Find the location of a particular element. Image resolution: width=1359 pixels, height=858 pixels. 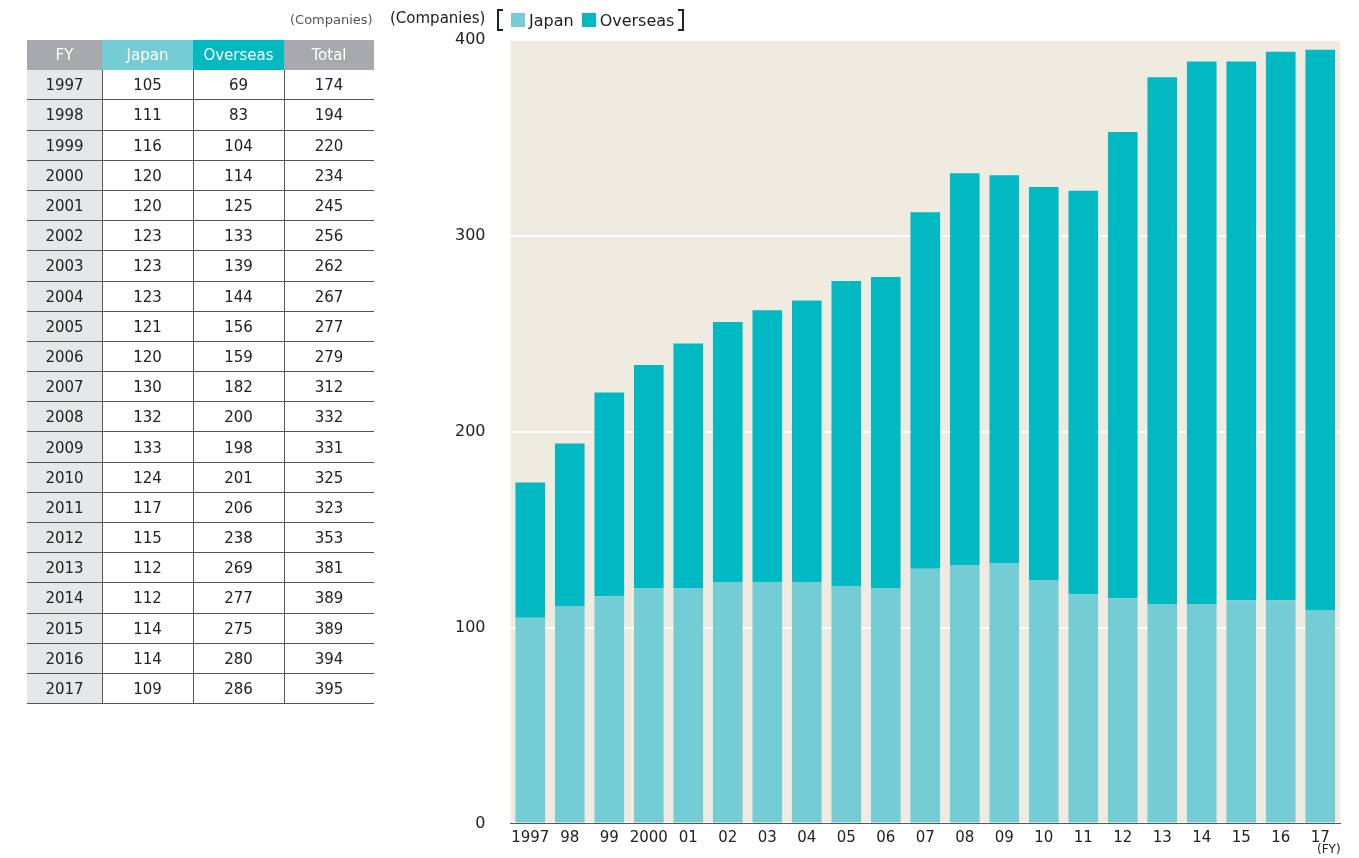

data-label: 267 is located at coordinates (329, 297).